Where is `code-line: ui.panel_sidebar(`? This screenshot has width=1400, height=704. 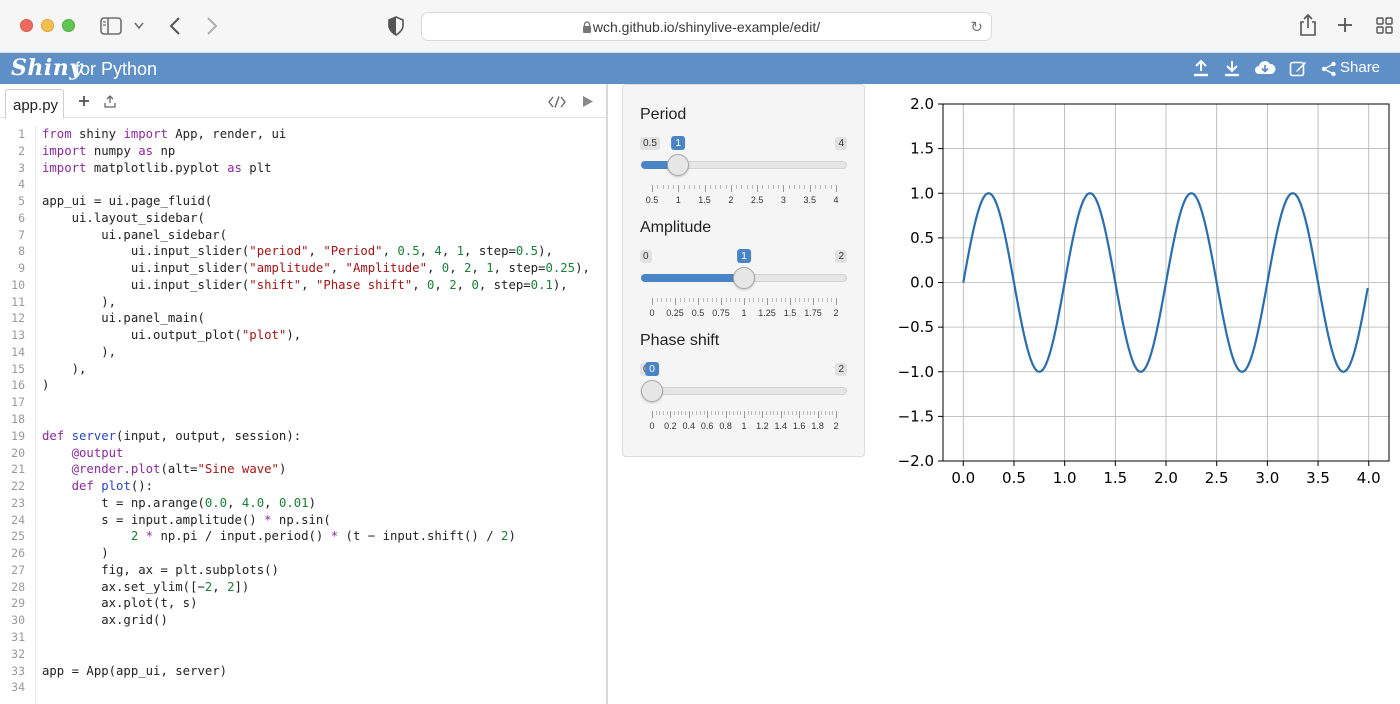 code-line: ui.panel_sidebar( is located at coordinates (135, 234).